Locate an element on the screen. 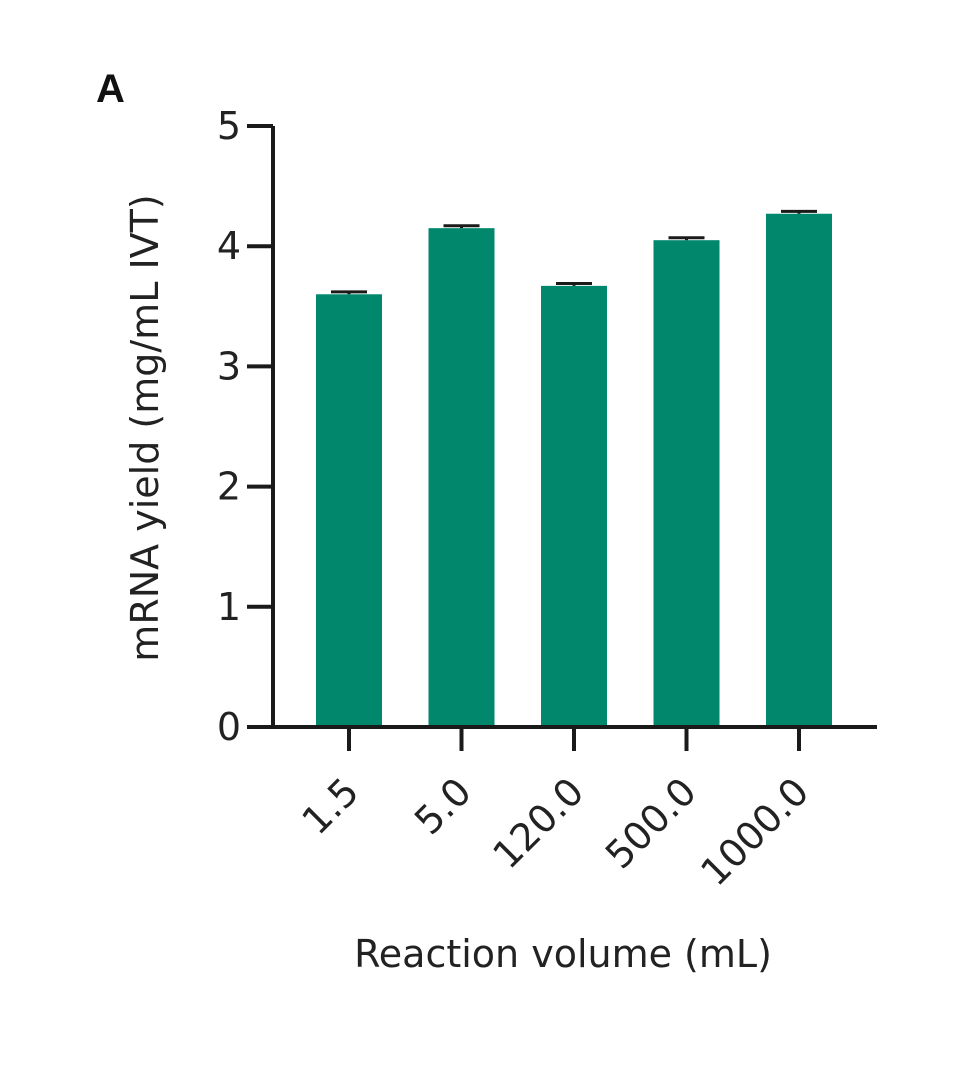 The image size is (978, 1084). x-tick-label: 1000.0 is located at coordinates (754, 831).